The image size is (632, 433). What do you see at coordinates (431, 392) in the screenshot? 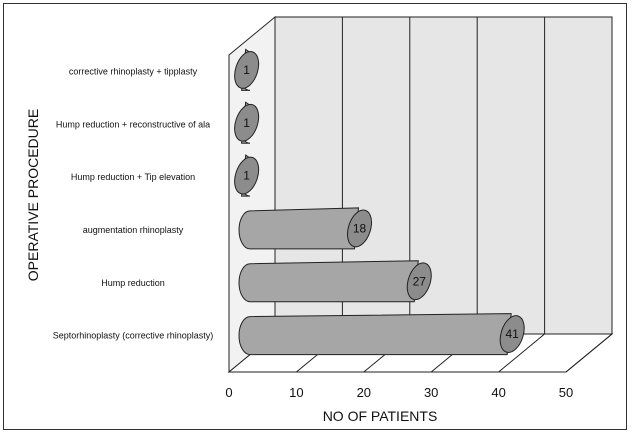
I see `x-tick-label: 30` at bounding box center [431, 392].